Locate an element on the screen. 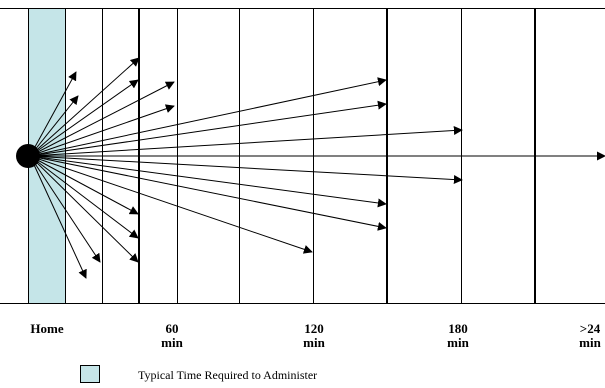 Image resolution: width=605 pixels, height=388 pixels. home-origin-dot is located at coordinates (28, 156).